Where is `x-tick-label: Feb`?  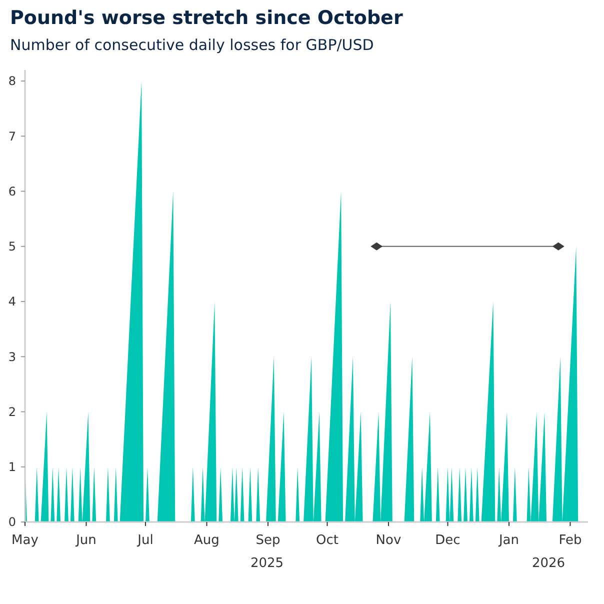 x-tick-label: Feb is located at coordinates (570, 540).